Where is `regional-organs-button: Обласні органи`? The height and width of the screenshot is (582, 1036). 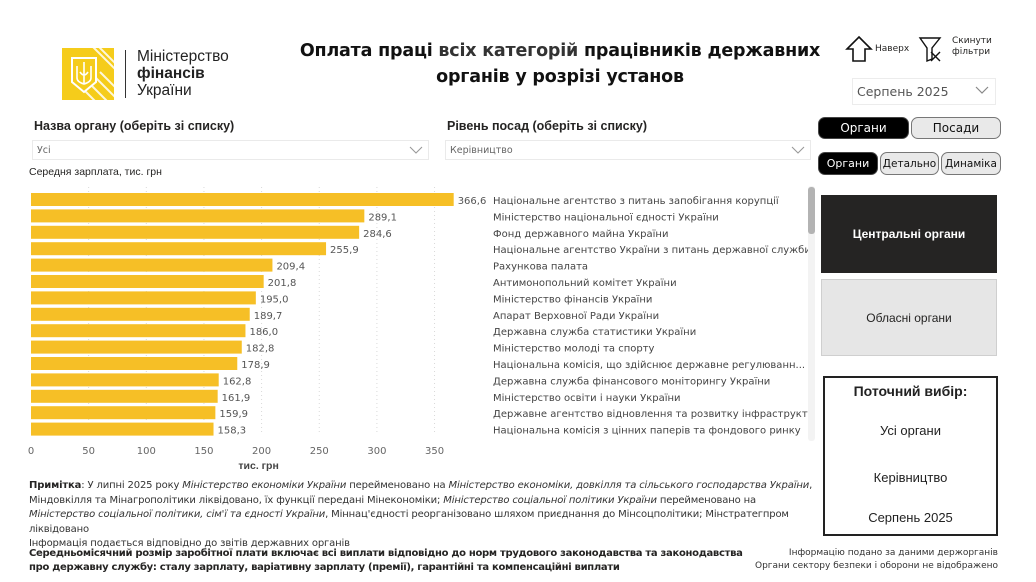 regional-organs-button: Обласні органи is located at coordinates (909, 317).